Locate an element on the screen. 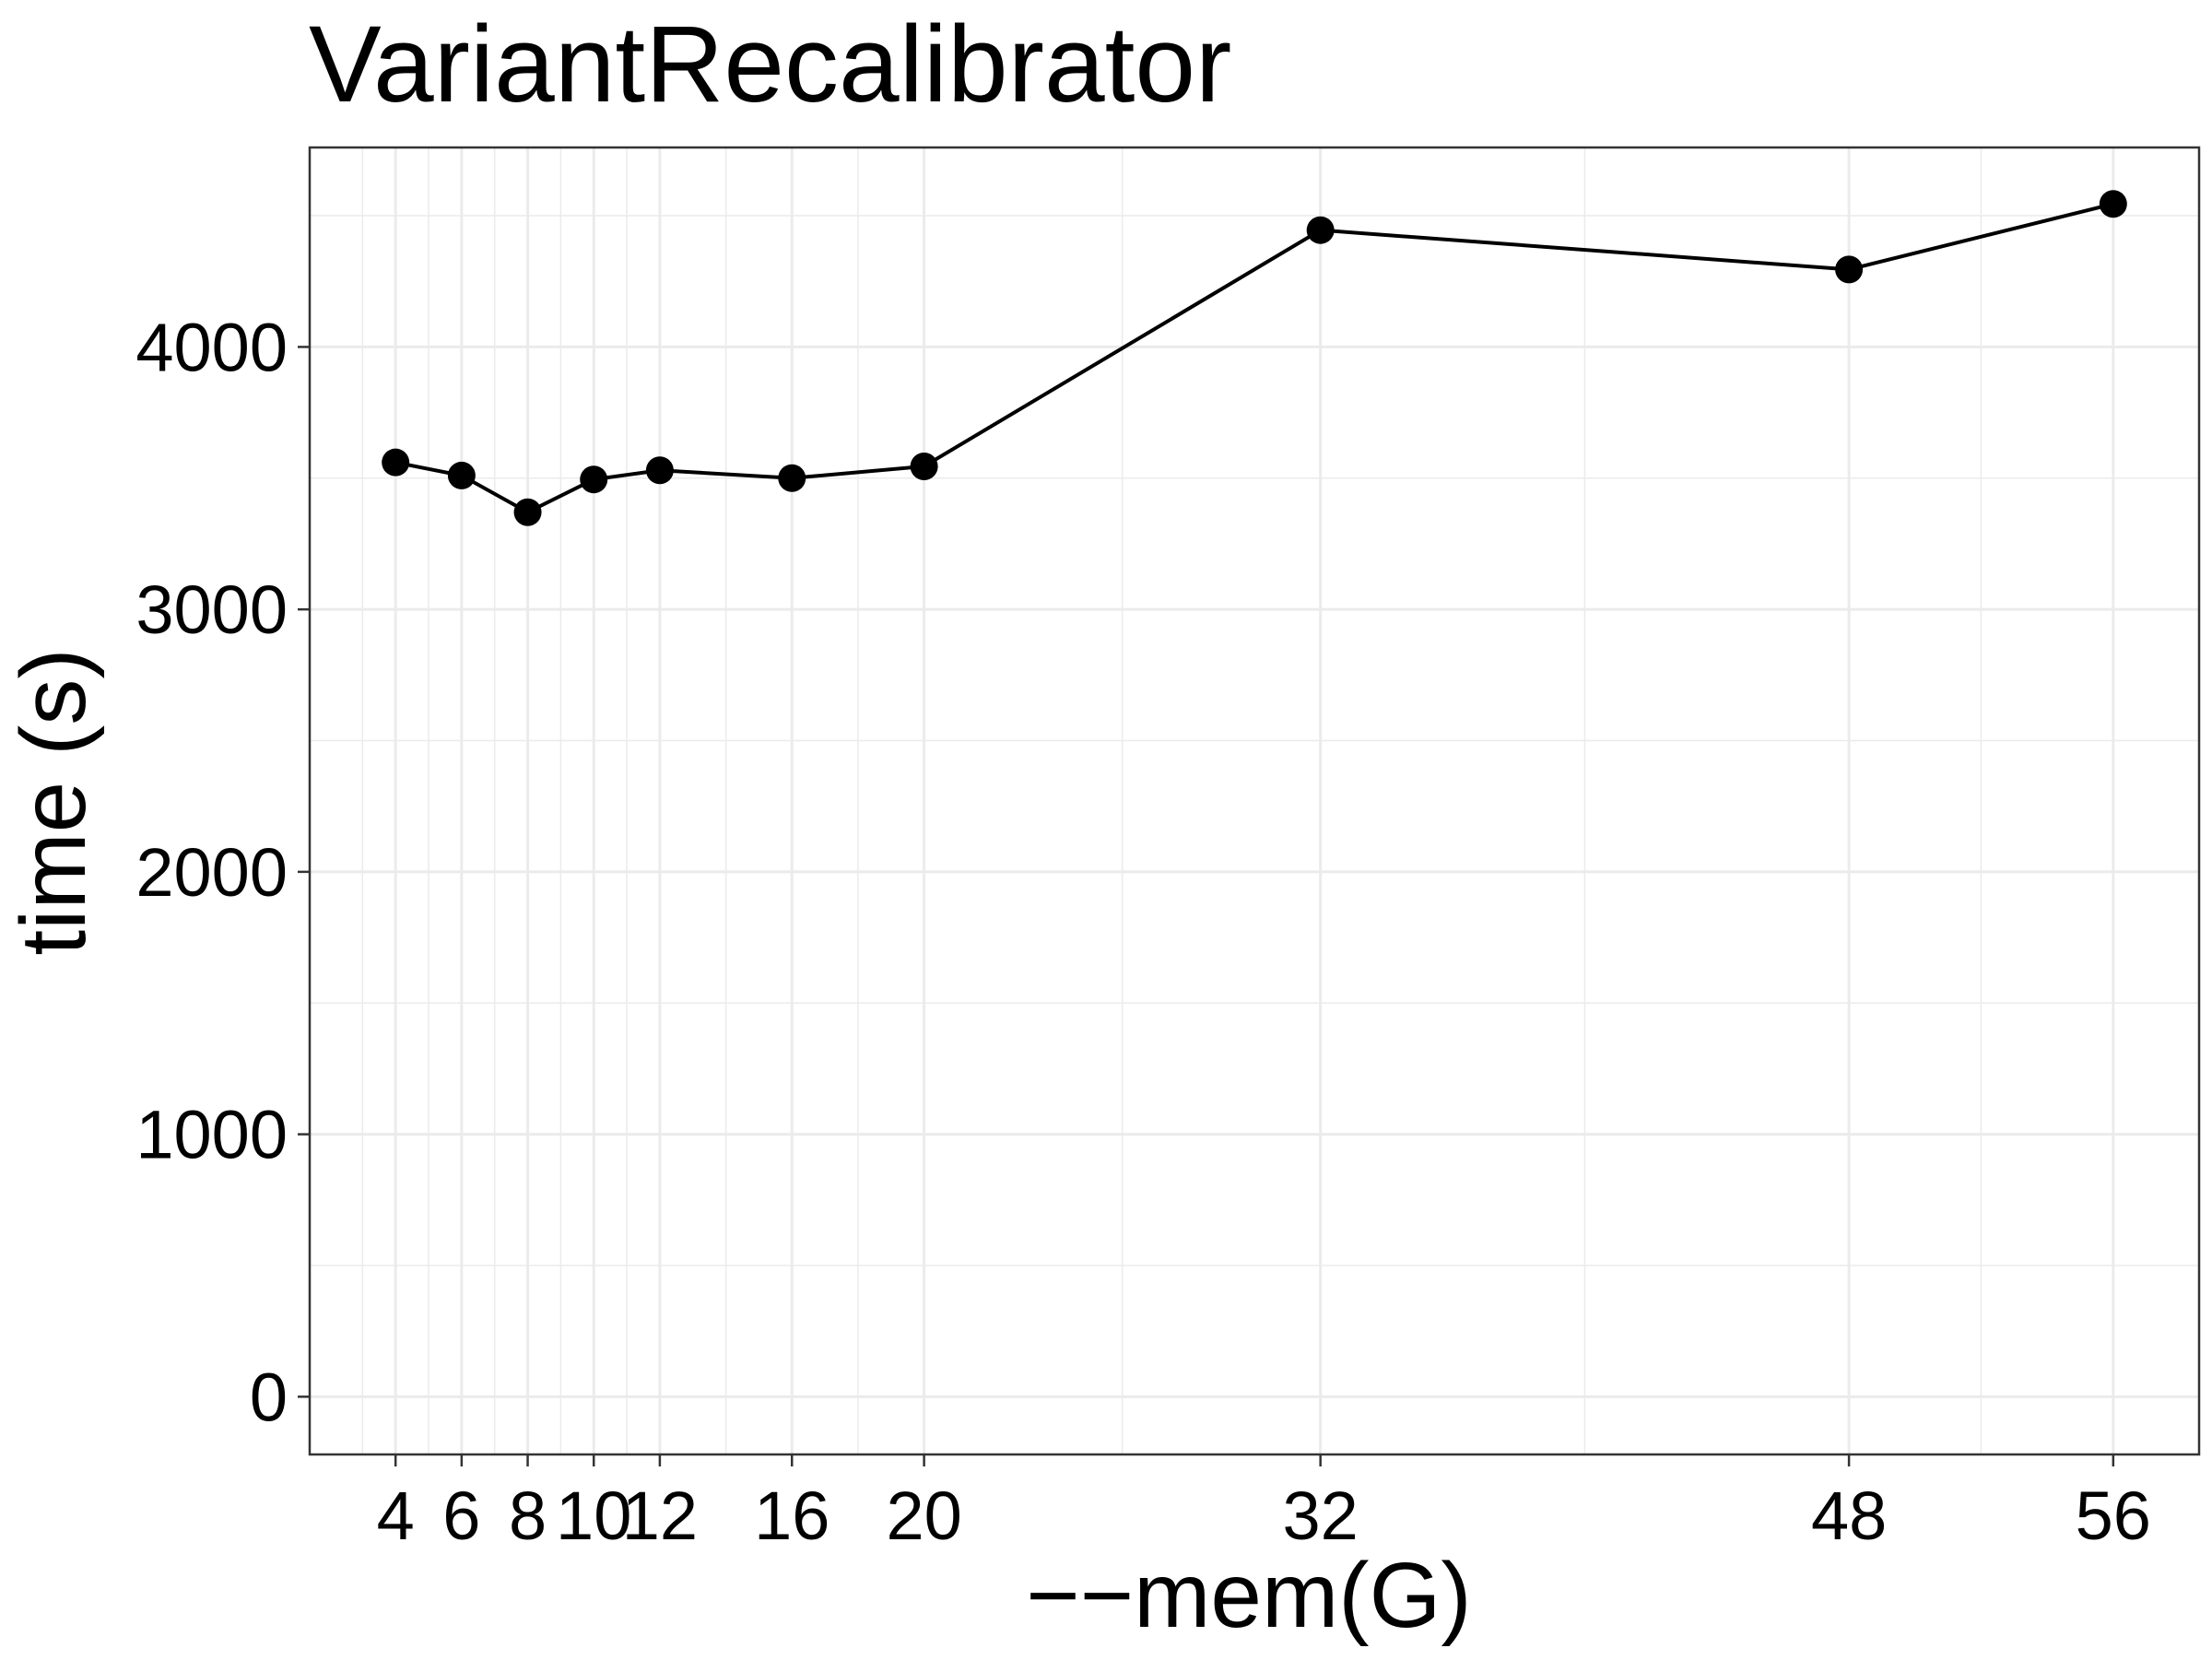 The width and height of the screenshot is (2212, 1660). x-tick-label: 20 is located at coordinates (923, 1516).